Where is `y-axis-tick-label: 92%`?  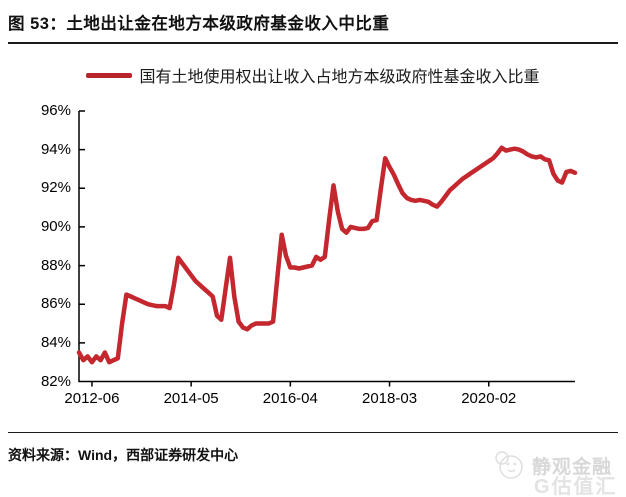 y-axis-tick-label: 92% is located at coordinates (55, 188).